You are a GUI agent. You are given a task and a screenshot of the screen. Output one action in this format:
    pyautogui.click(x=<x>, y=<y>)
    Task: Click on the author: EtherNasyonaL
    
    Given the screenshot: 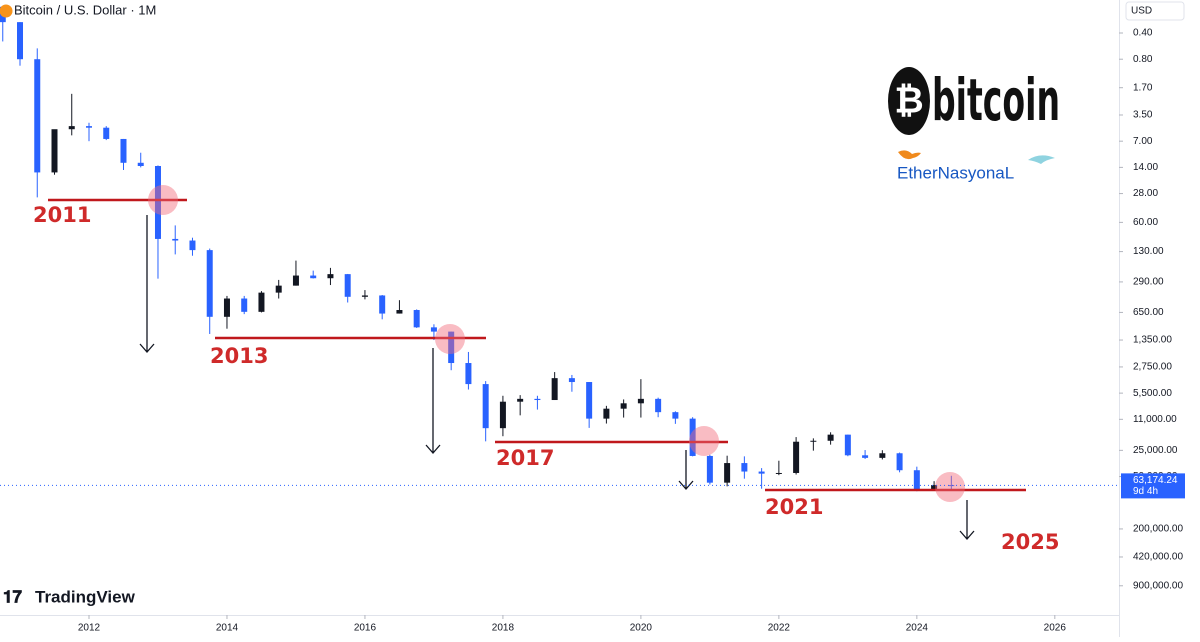 What is the action you would take?
    pyautogui.click(x=955, y=172)
    